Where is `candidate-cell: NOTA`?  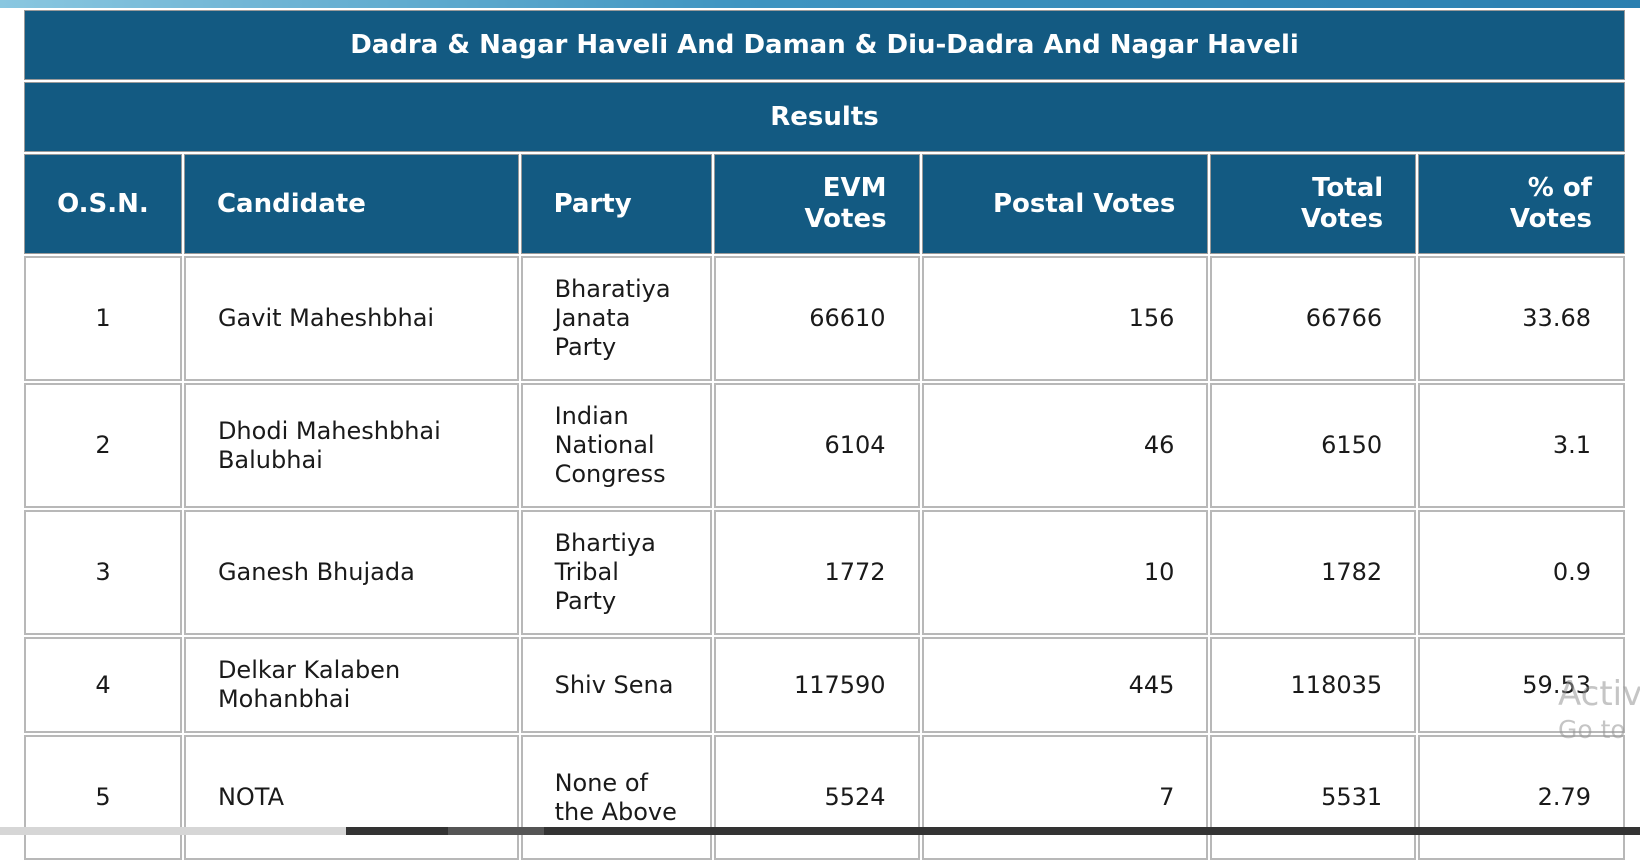
candidate-cell: NOTA is located at coordinates (351, 797).